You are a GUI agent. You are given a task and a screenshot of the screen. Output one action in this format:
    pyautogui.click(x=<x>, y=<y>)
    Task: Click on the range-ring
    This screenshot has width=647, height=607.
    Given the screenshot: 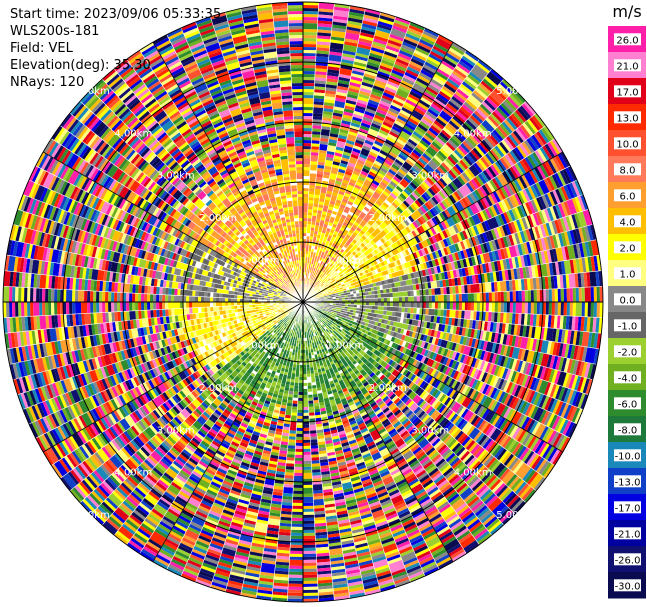 What is the action you would take?
    pyautogui.click(x=303, y=302)
    